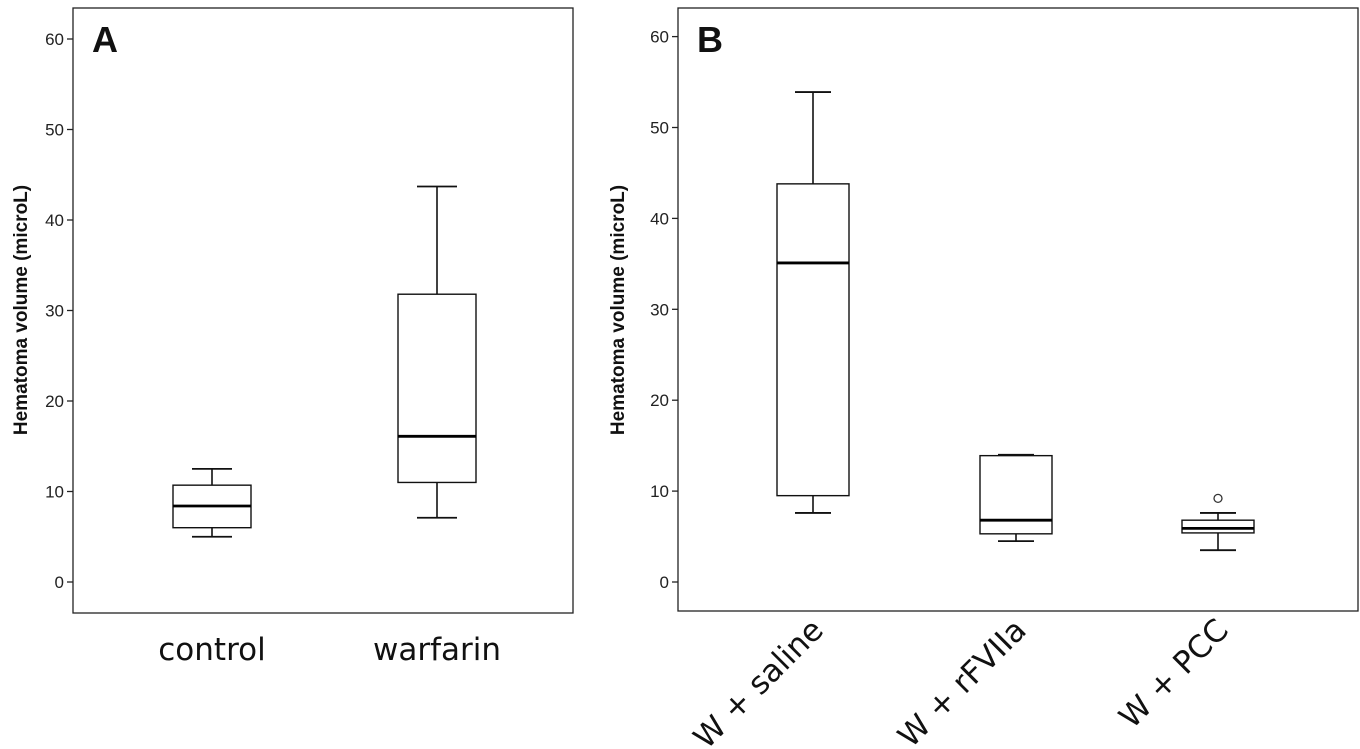 The width and height of the screenshot is (1360, 749). Describe the element at coordinates (211, 650) in the screenshot. I see `category-label: control` at that location.